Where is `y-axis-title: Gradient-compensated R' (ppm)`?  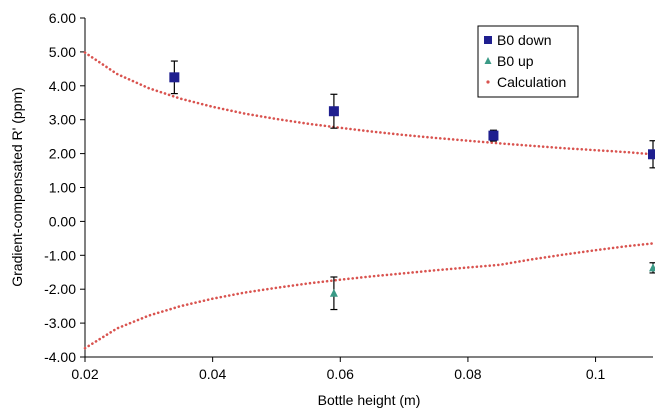
y-axis-title: Gradient-compensated R' (ppm) is located at coordinates (17, 187).